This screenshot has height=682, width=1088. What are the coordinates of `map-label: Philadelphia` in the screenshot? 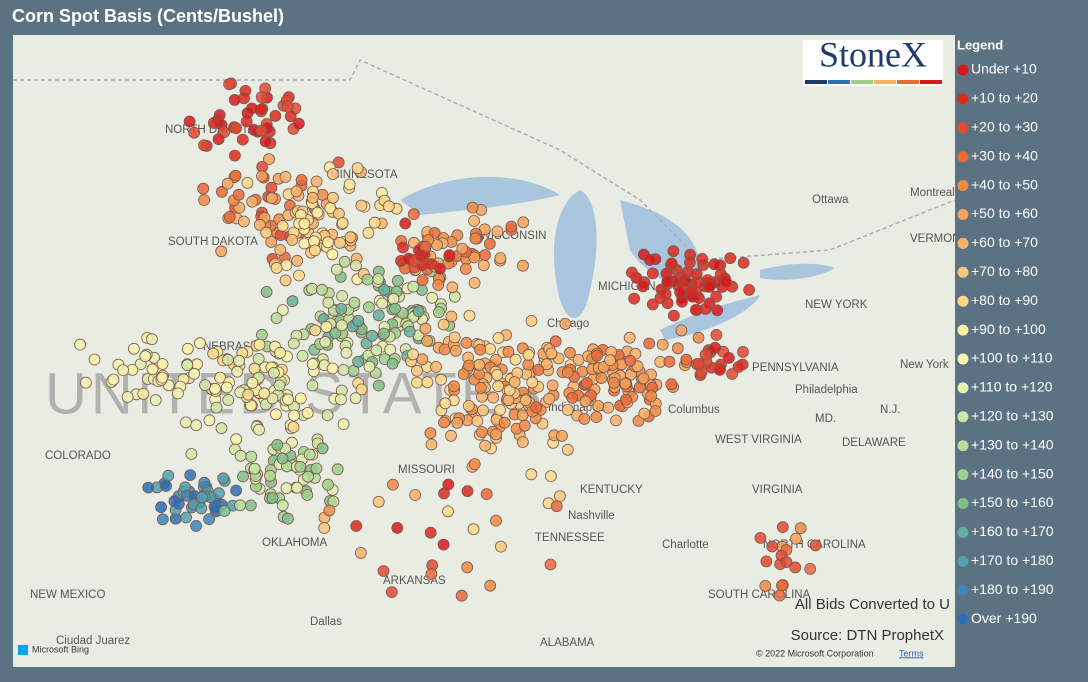 It's located at (826, 390).